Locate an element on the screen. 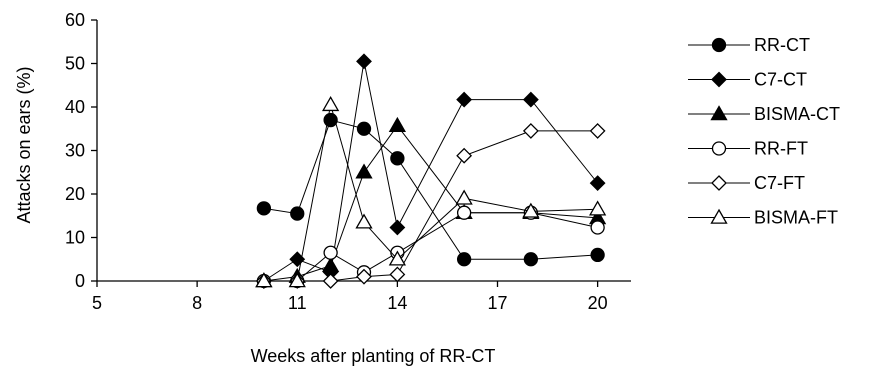 The width and height of the screenshot is (869, 370). x-tick-label: 11 is located at coordinates (297, 303).